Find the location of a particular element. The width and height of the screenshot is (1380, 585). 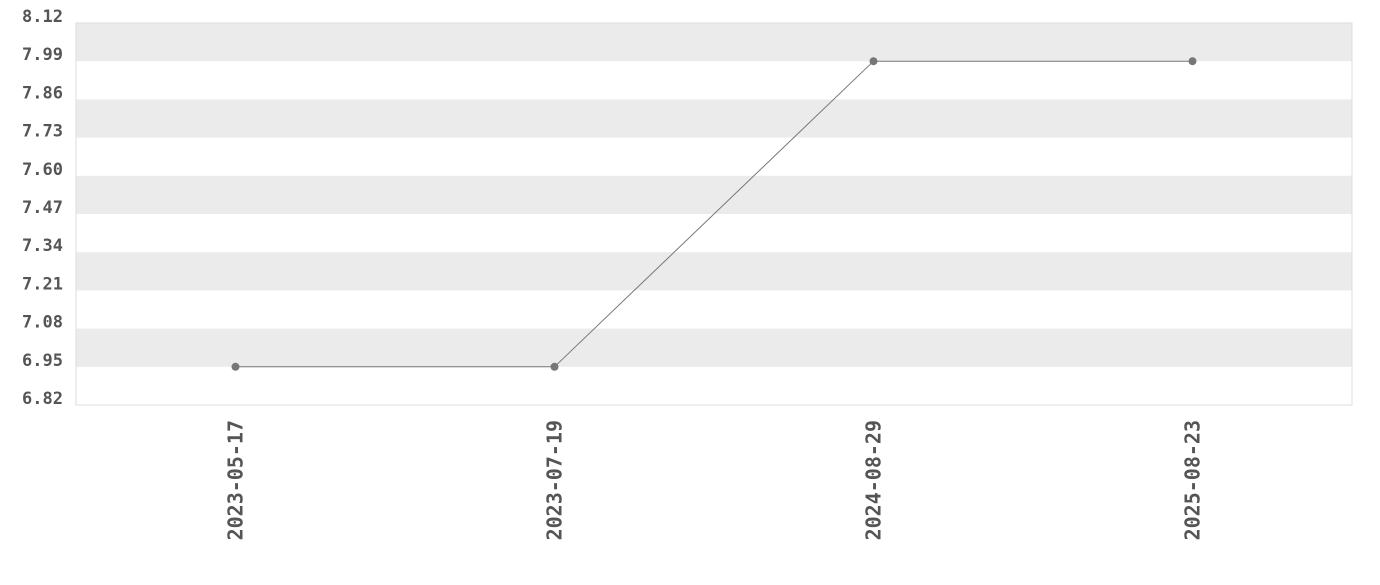

y-tick-label: 7.08 is located at coordinates (42, 323).